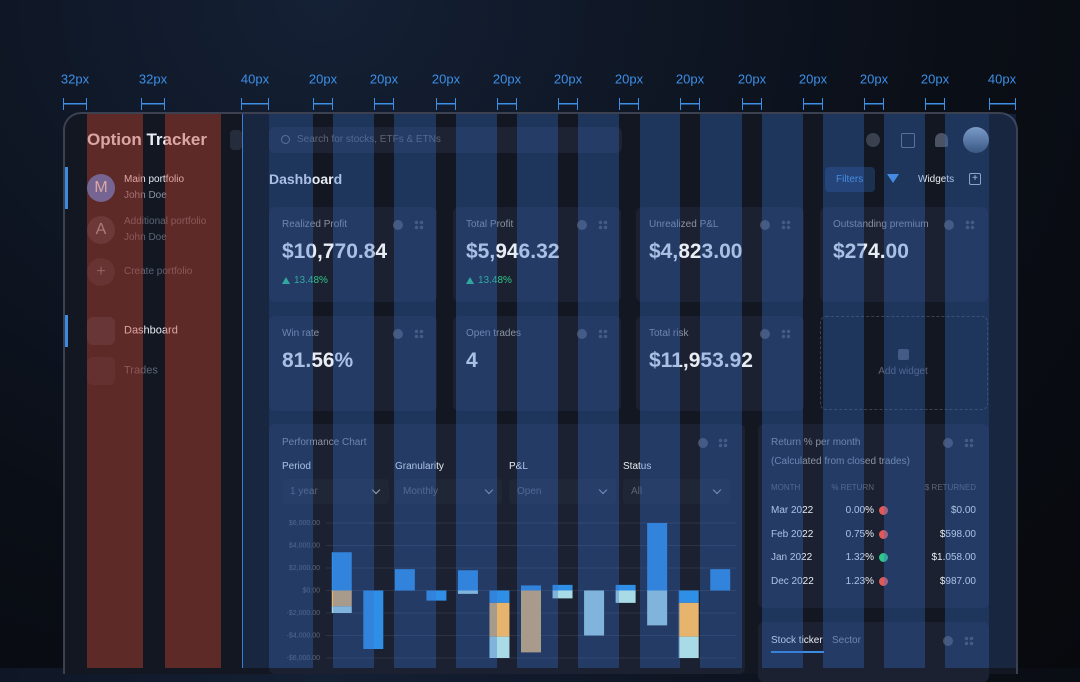  I want to click on create-portfolio: Create portfolio, so click(158, 271).